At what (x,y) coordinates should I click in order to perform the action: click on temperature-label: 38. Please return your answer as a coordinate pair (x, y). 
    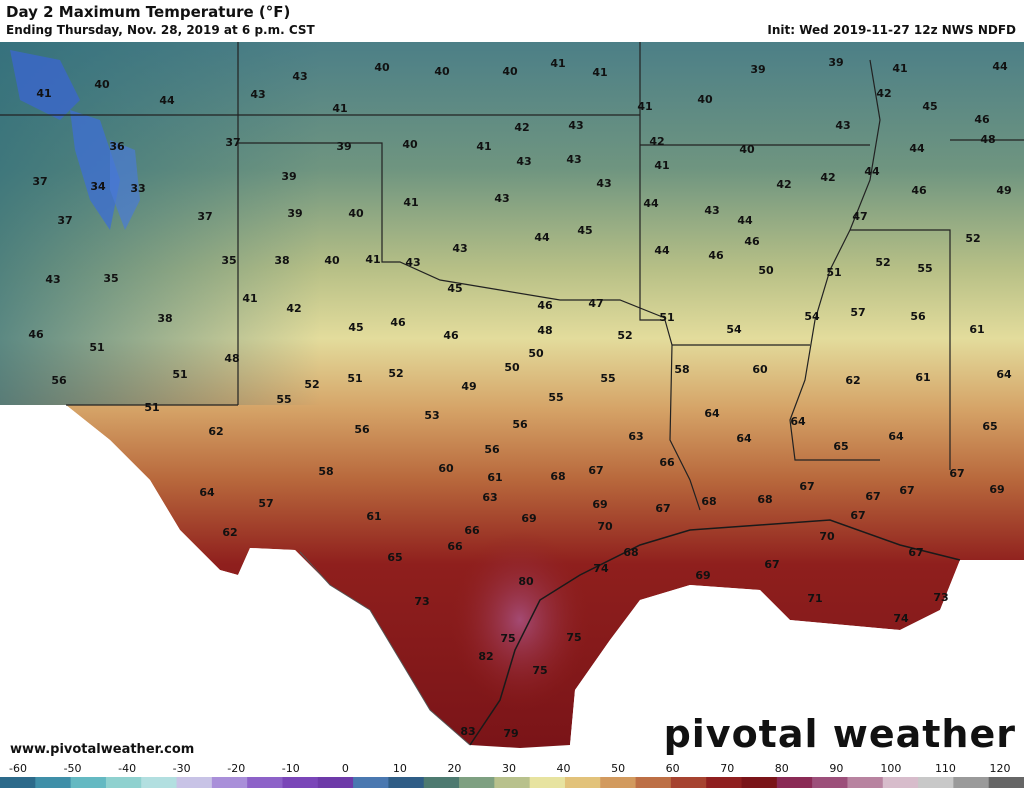
    Looking at the image, I should click on (281, 260).